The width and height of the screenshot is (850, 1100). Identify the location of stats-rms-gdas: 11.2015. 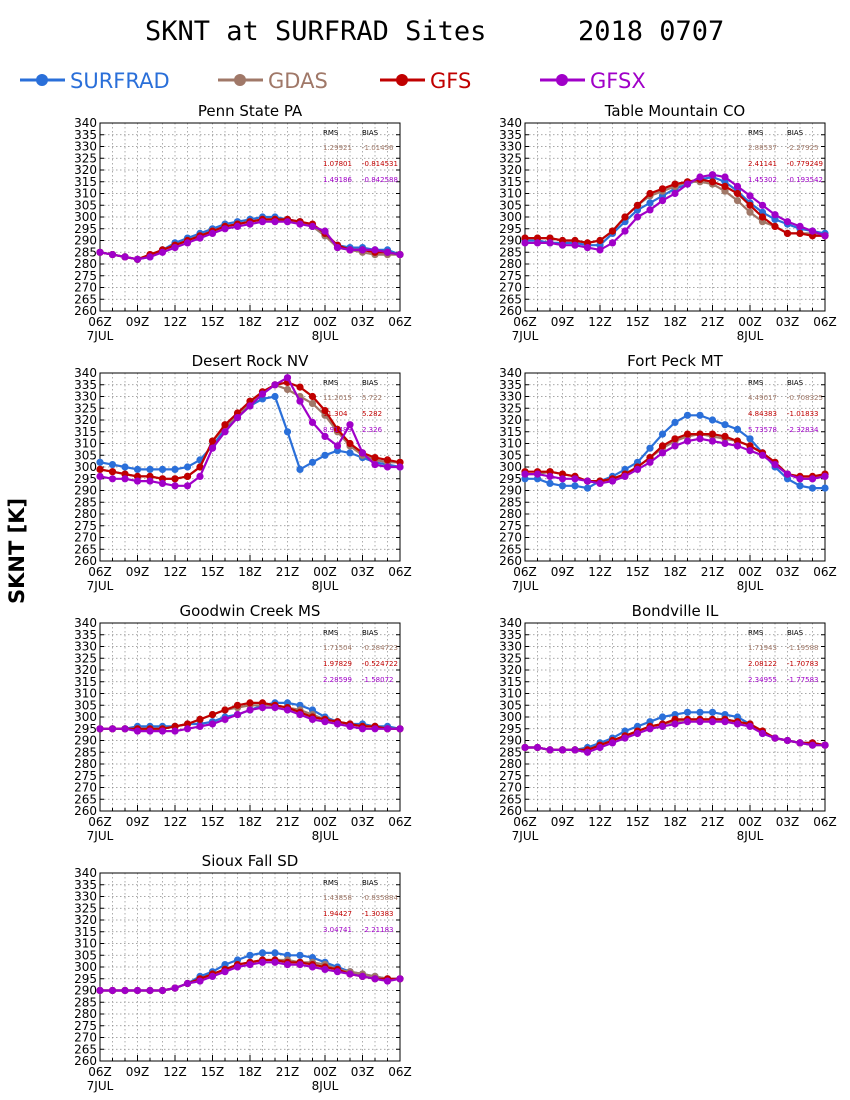
(337, 398).